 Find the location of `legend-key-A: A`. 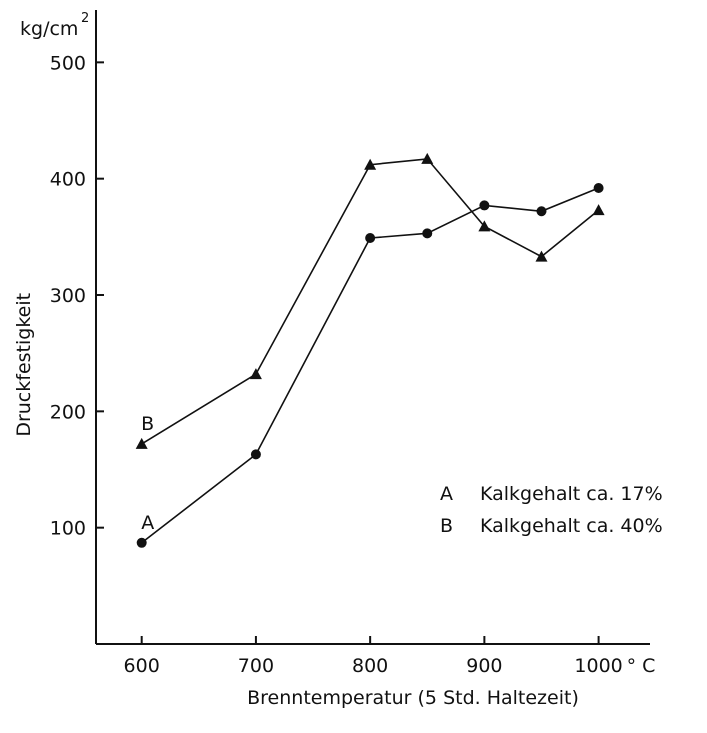

legend-key-A: A is located at coordinates (446, 494).